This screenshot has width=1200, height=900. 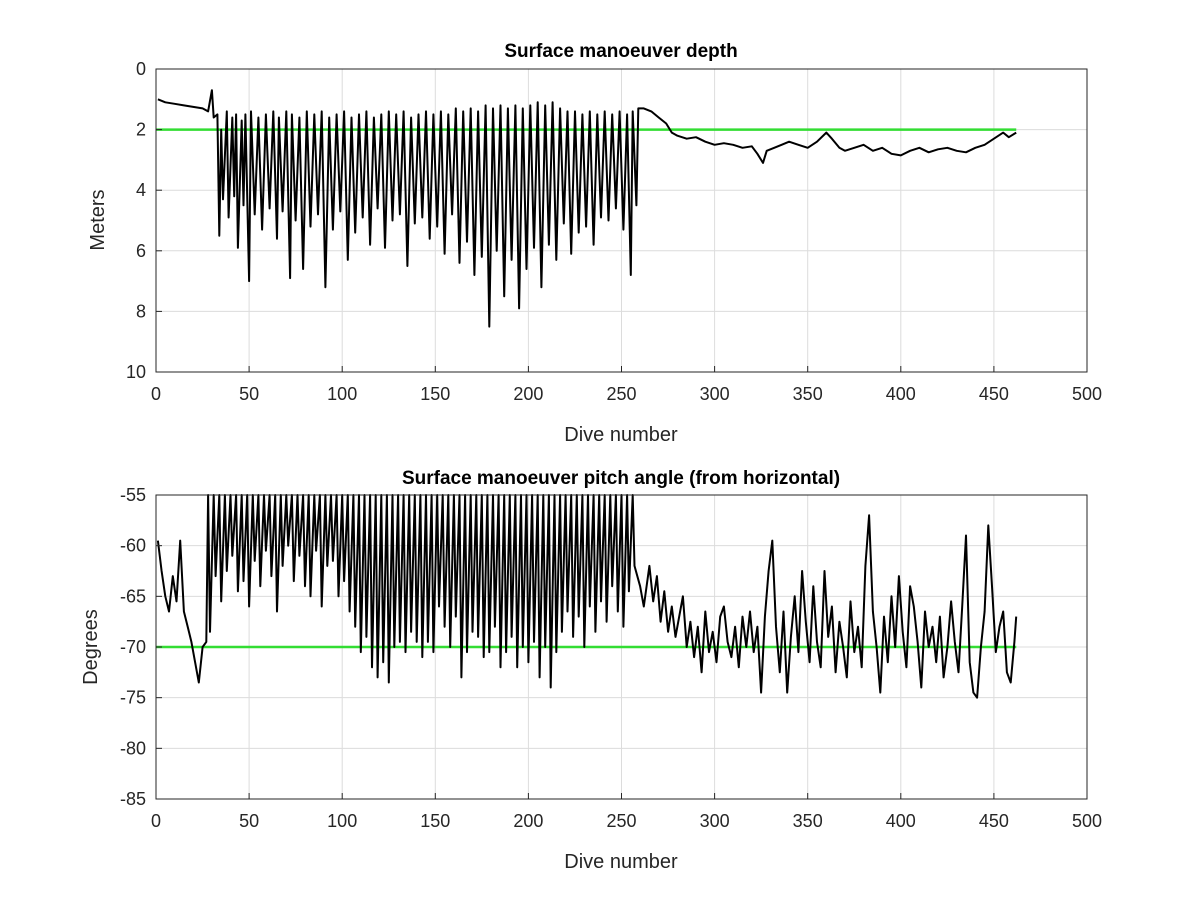 What do you see at coordinates (715, 821) in the screenshot?
I see `pitch-x-tick-label: 300` at bounding box center [715, 821].